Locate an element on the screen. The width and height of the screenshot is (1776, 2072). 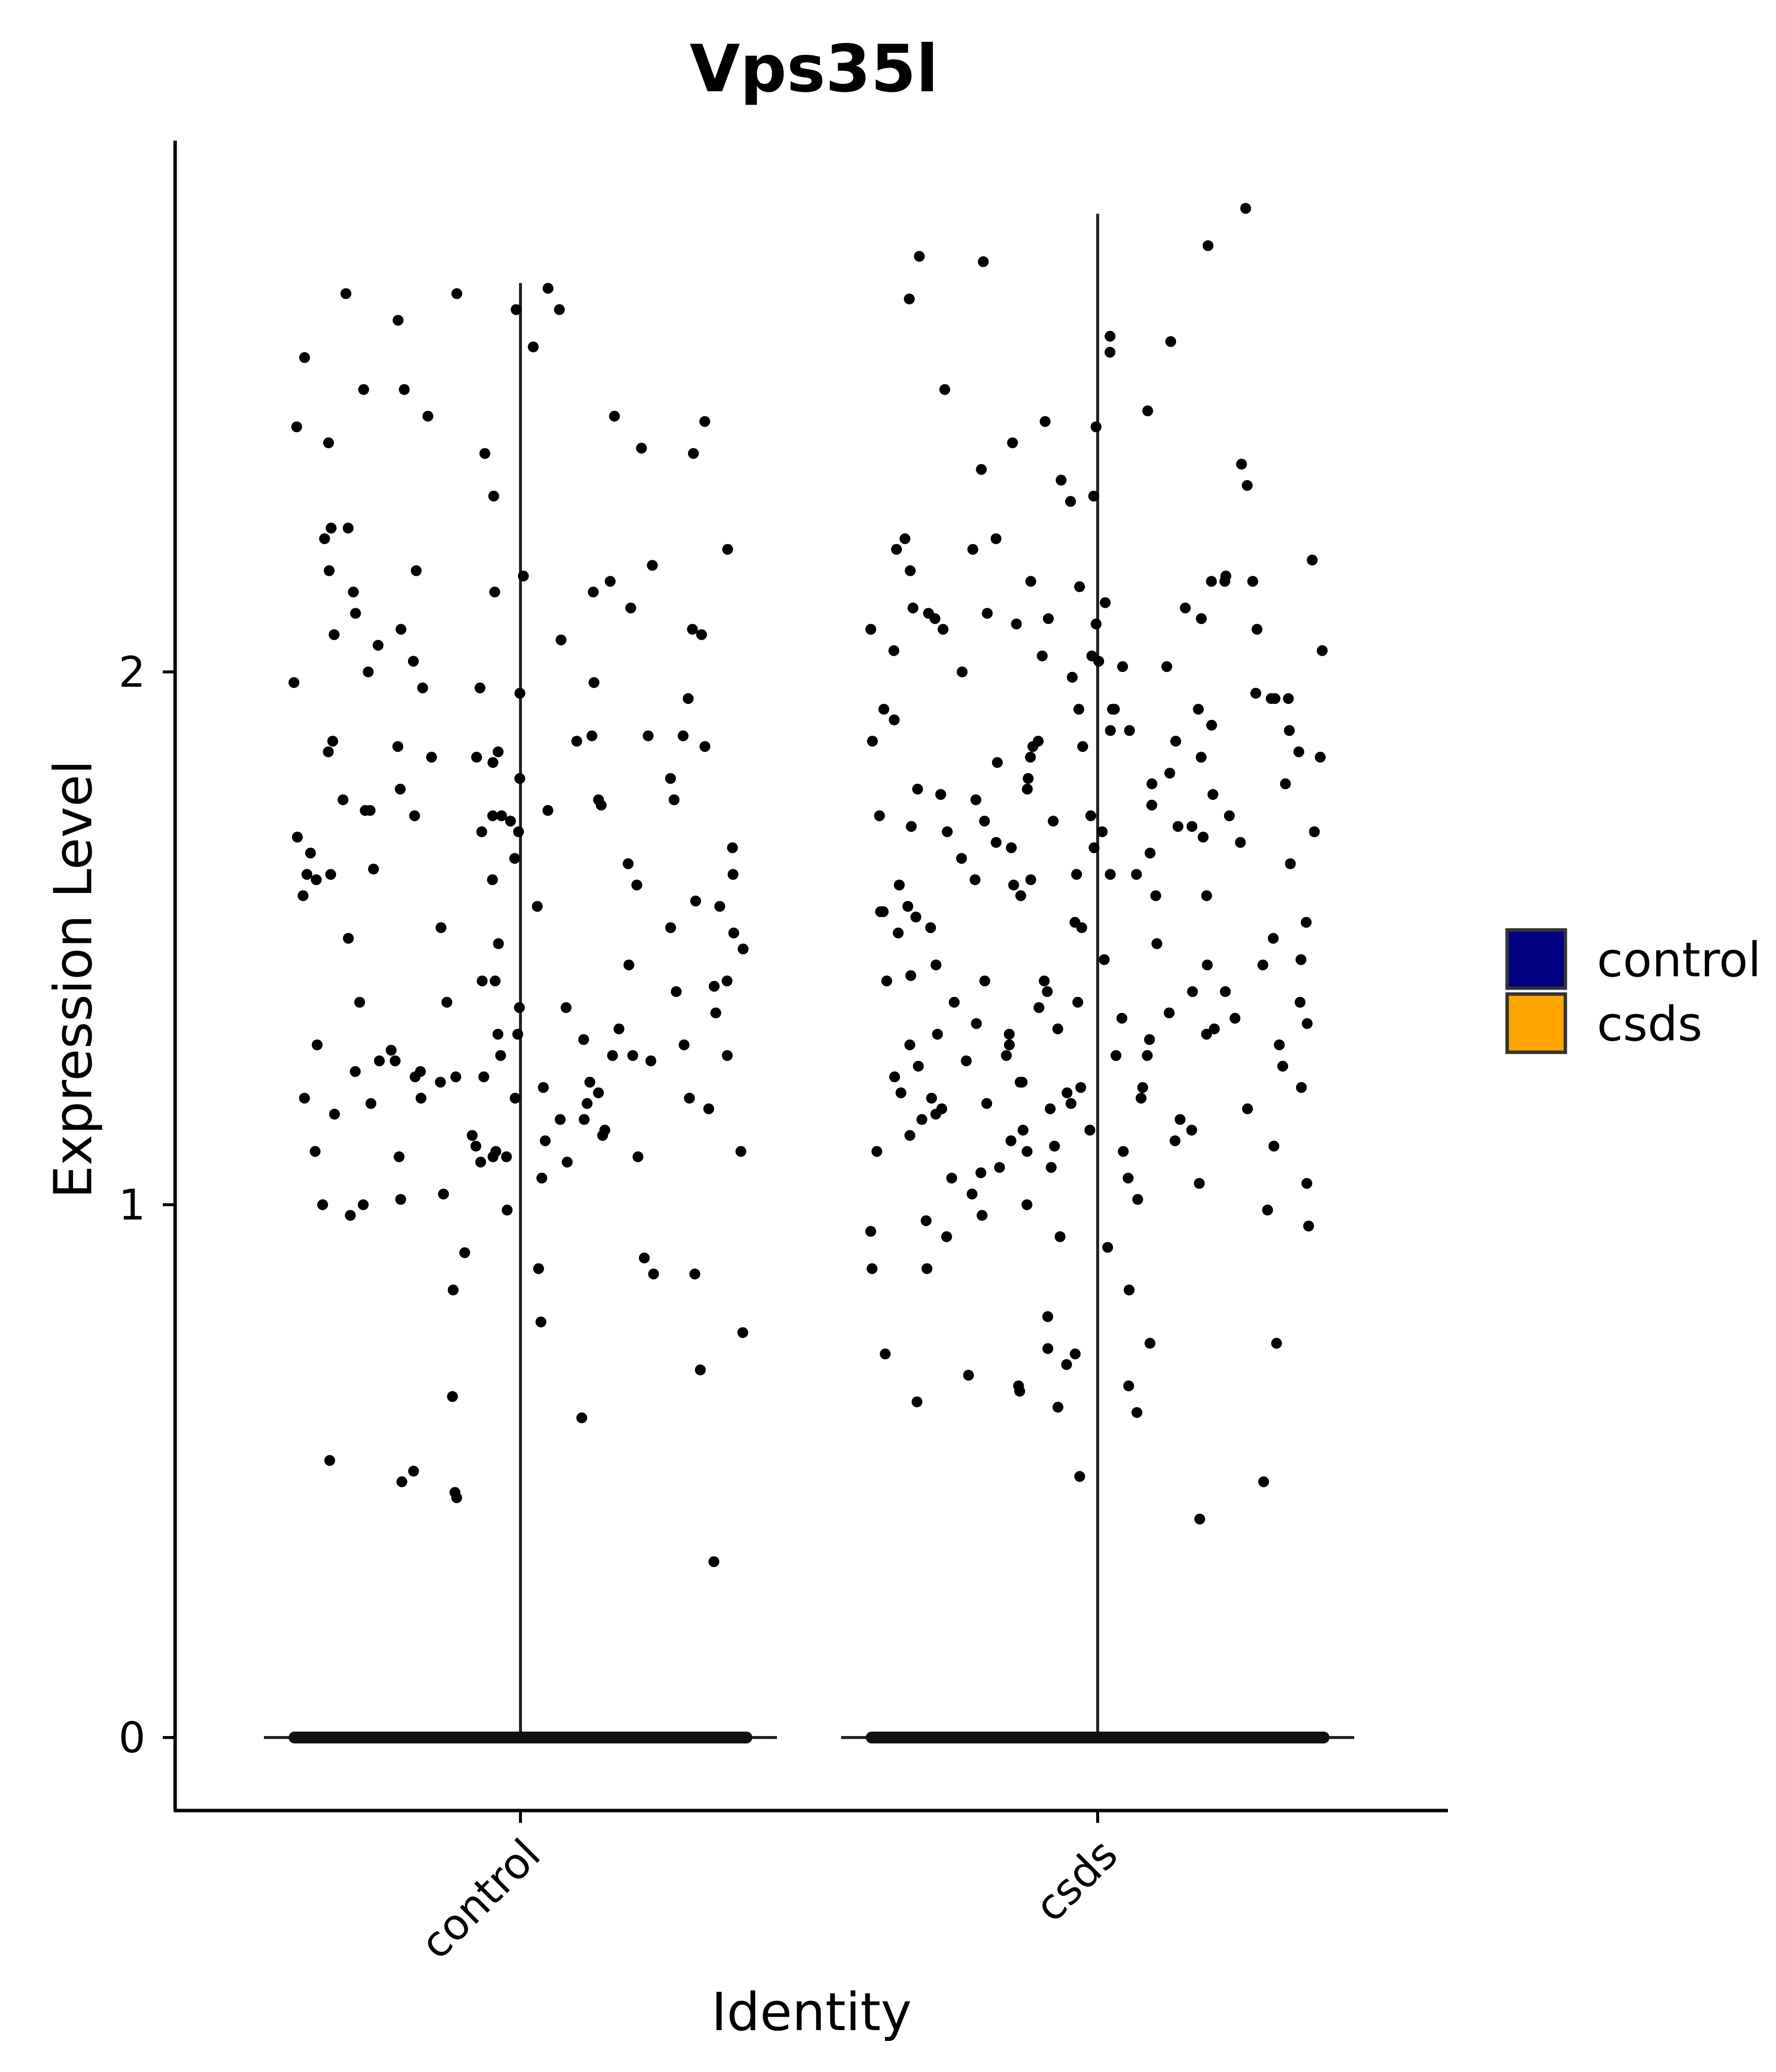
x-axis-title: Identity is located at coordinates (812, 2012).